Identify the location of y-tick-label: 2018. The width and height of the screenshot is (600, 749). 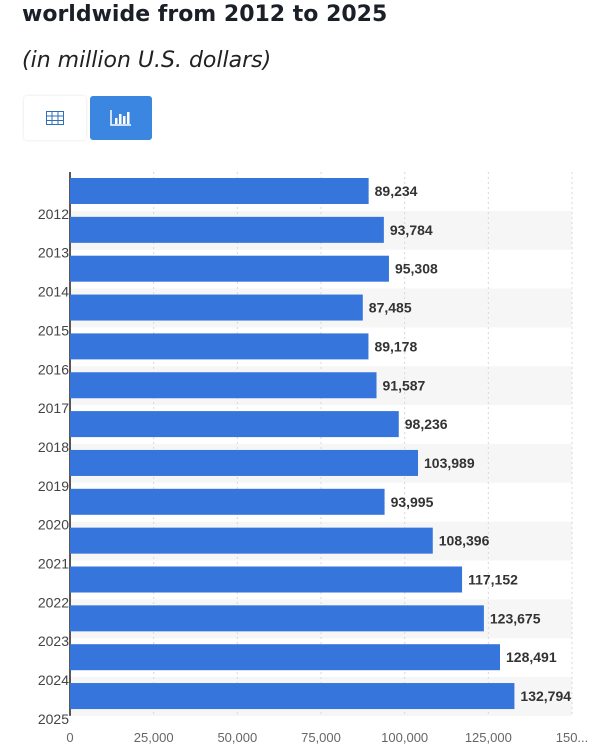
(53, 447).